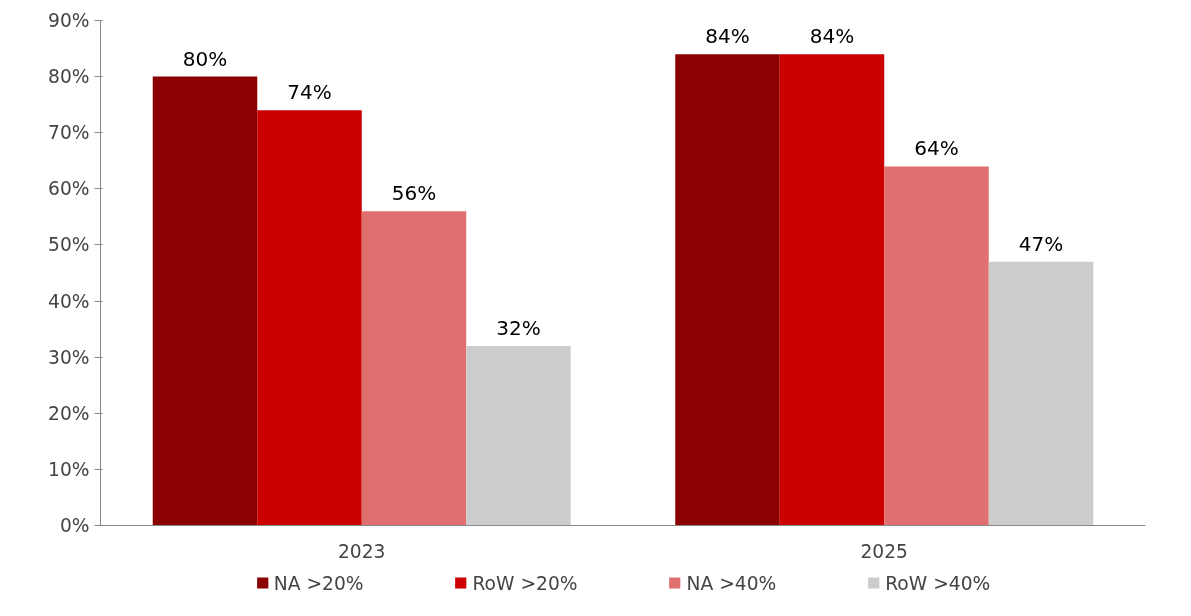  I want to click on y-tick-label: 70%, so click(69, 133).